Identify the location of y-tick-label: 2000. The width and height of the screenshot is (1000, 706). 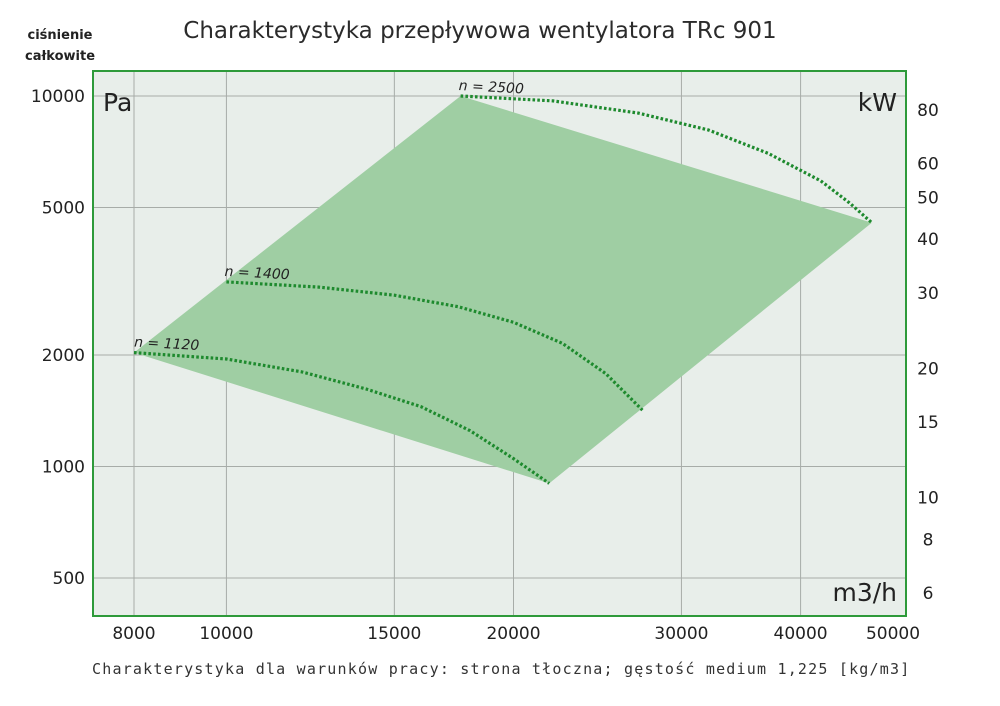
(63, 356).